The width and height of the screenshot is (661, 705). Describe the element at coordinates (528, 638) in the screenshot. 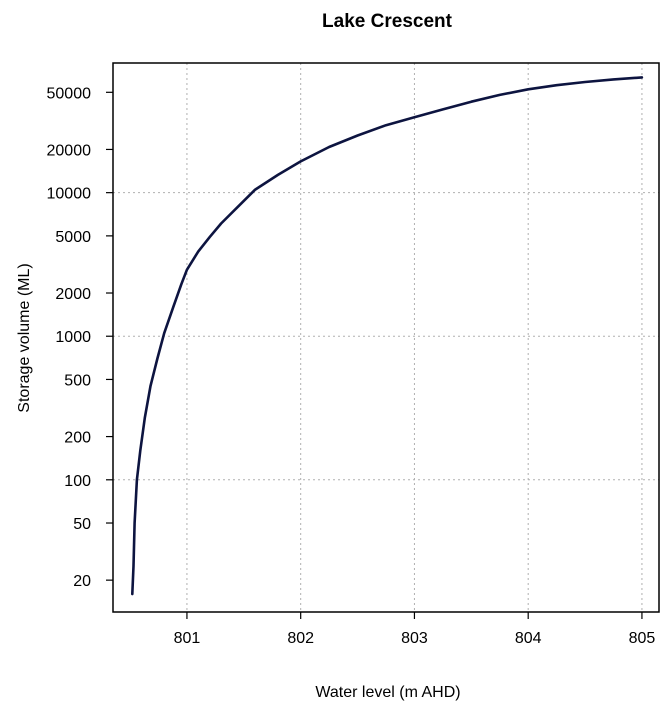

I see `x-tick-label: 804` at that location.